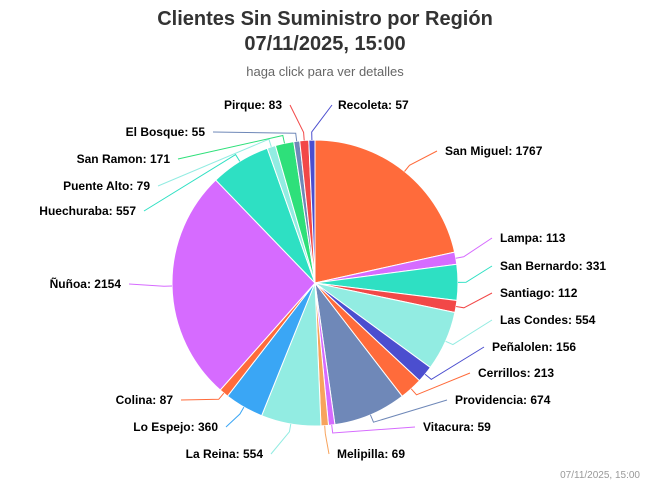 The image size is (650, 487). Describe the element at coordinates (202, 396) in the screenshot. I see `connector-colina` at that location.